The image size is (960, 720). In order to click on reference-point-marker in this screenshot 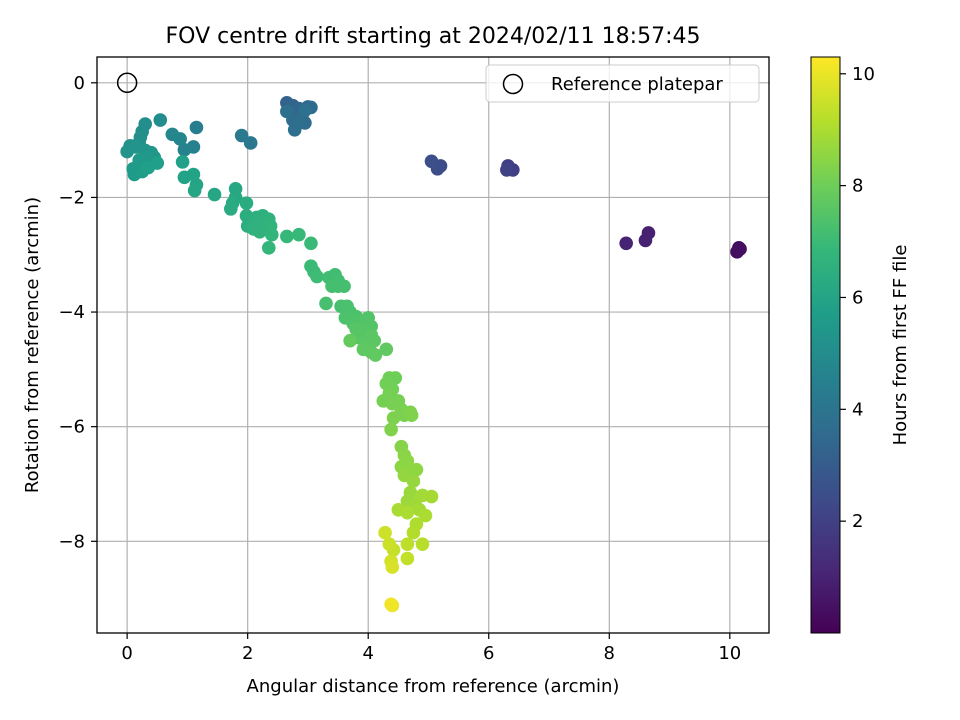, I will do `click(127, 83)`.